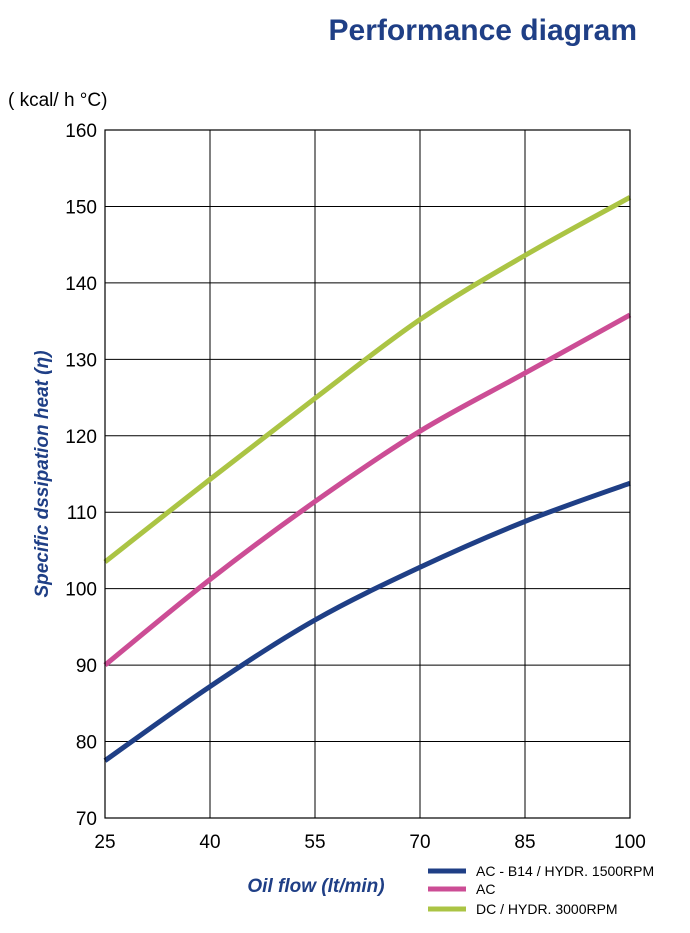 The image size is (690, 933). I want to click on y-tick-label: 70, so click(86, 819).